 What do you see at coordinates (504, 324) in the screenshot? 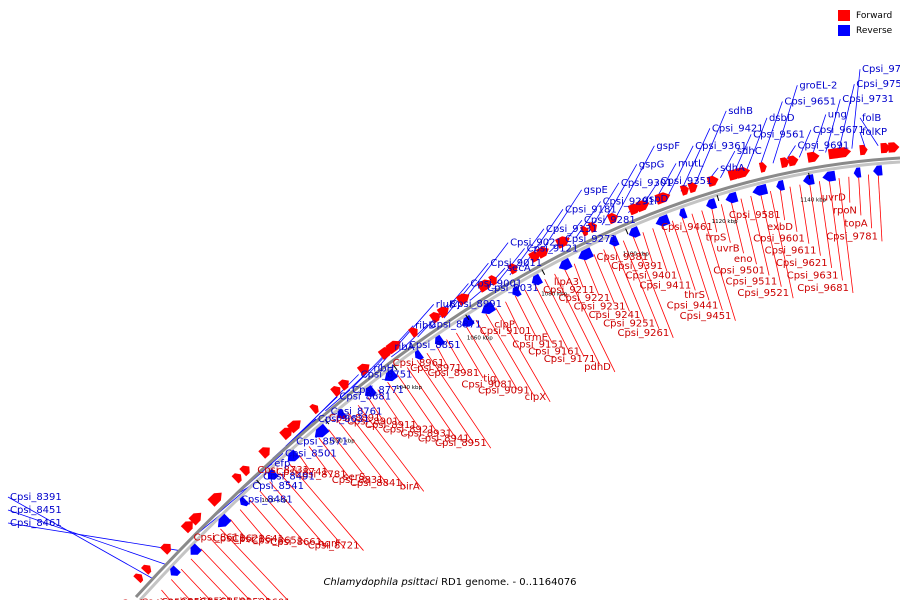
I see `gene-label-clpp: clpP` at bounding box center [504, 324].